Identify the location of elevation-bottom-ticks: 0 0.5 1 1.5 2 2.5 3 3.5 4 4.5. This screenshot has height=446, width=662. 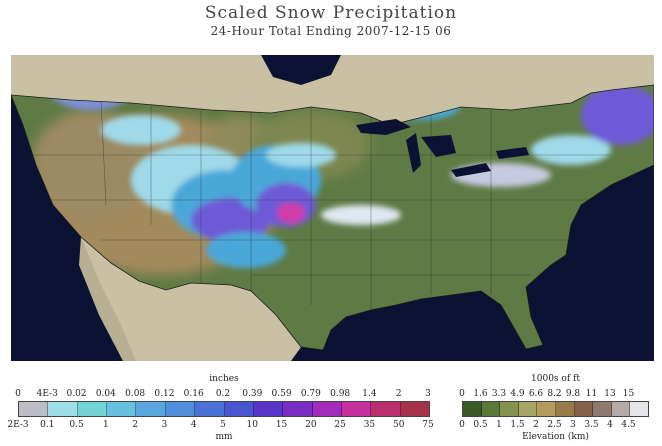
(554, 426).